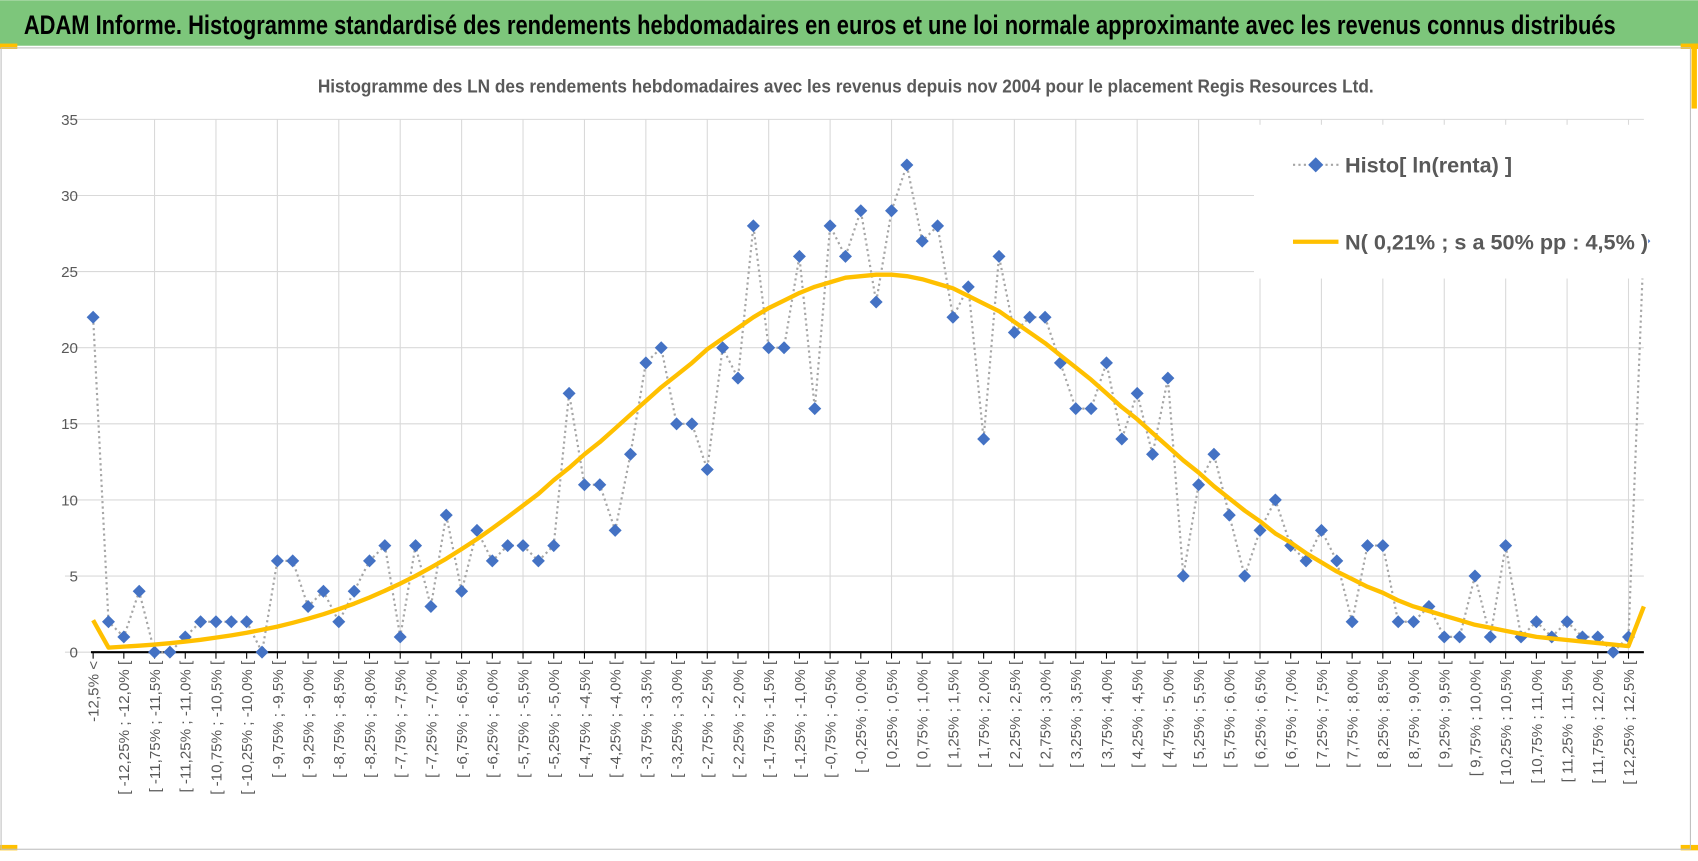 The width and height of the screenshot is (1698, 861). I want to click on legend-marker, so click(1316, 165).